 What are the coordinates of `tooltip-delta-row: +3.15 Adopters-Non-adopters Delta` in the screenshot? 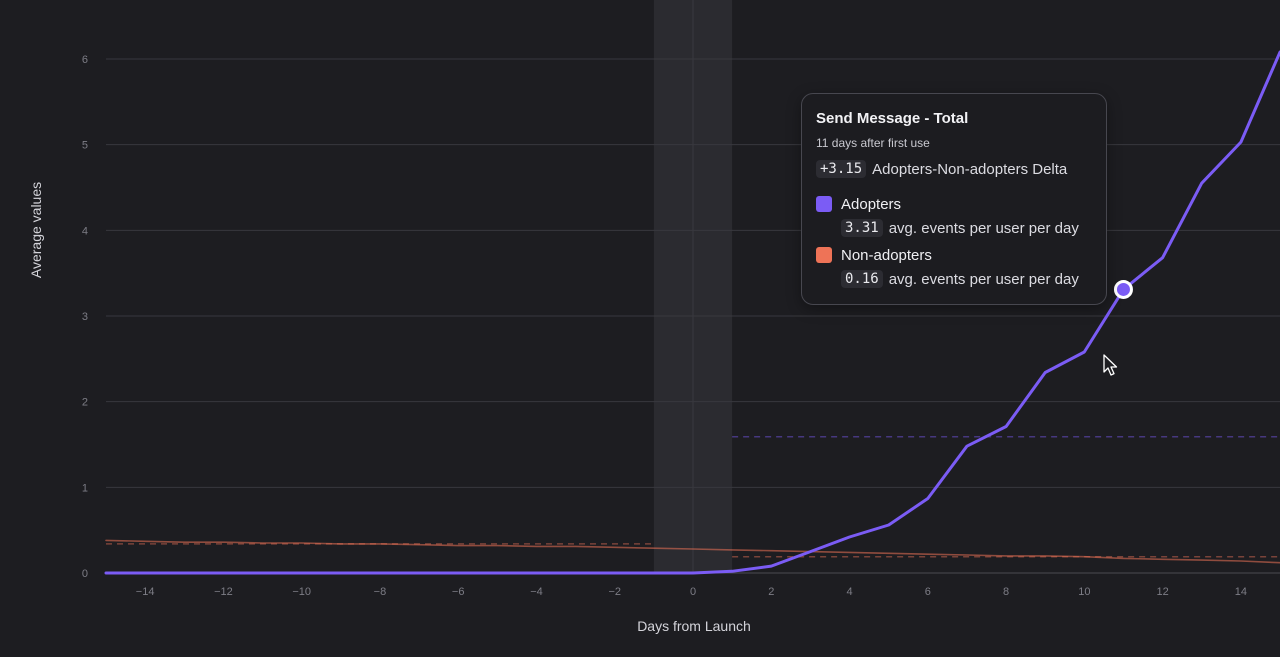 It's located at (954, 169).